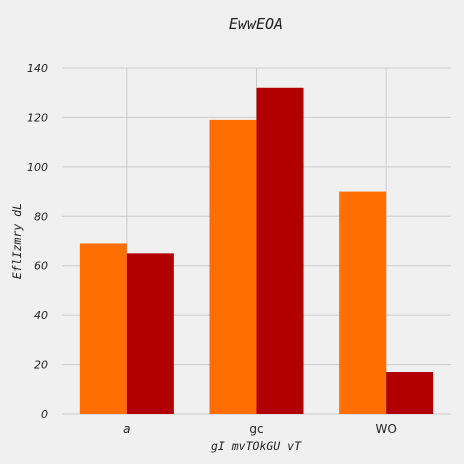 This screenshot has width=464, height=464. What do you see at coordinates (41, 216) in the screenshot?
I see `y-tick-label: 80` at bounding box center [41, 216].